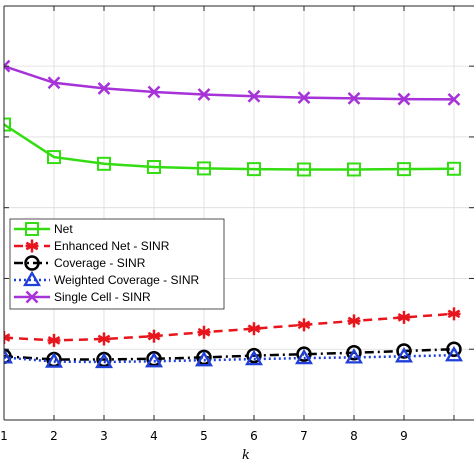 This screenshot has height=474, width=474. What do you see at coordinates (104, 436) in the screenshot?
I see `x-tick-label: 3` at bounding box center [104, 436].